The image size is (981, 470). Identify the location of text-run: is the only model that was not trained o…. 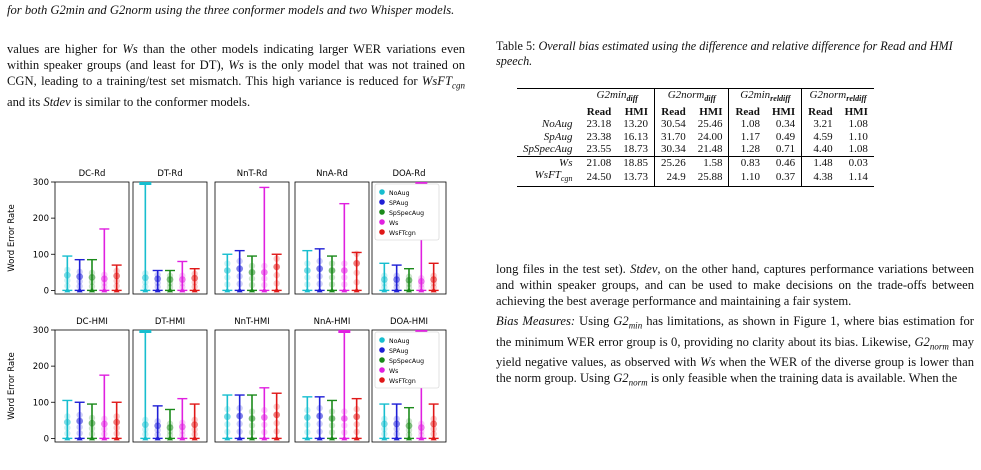
(236, 73).